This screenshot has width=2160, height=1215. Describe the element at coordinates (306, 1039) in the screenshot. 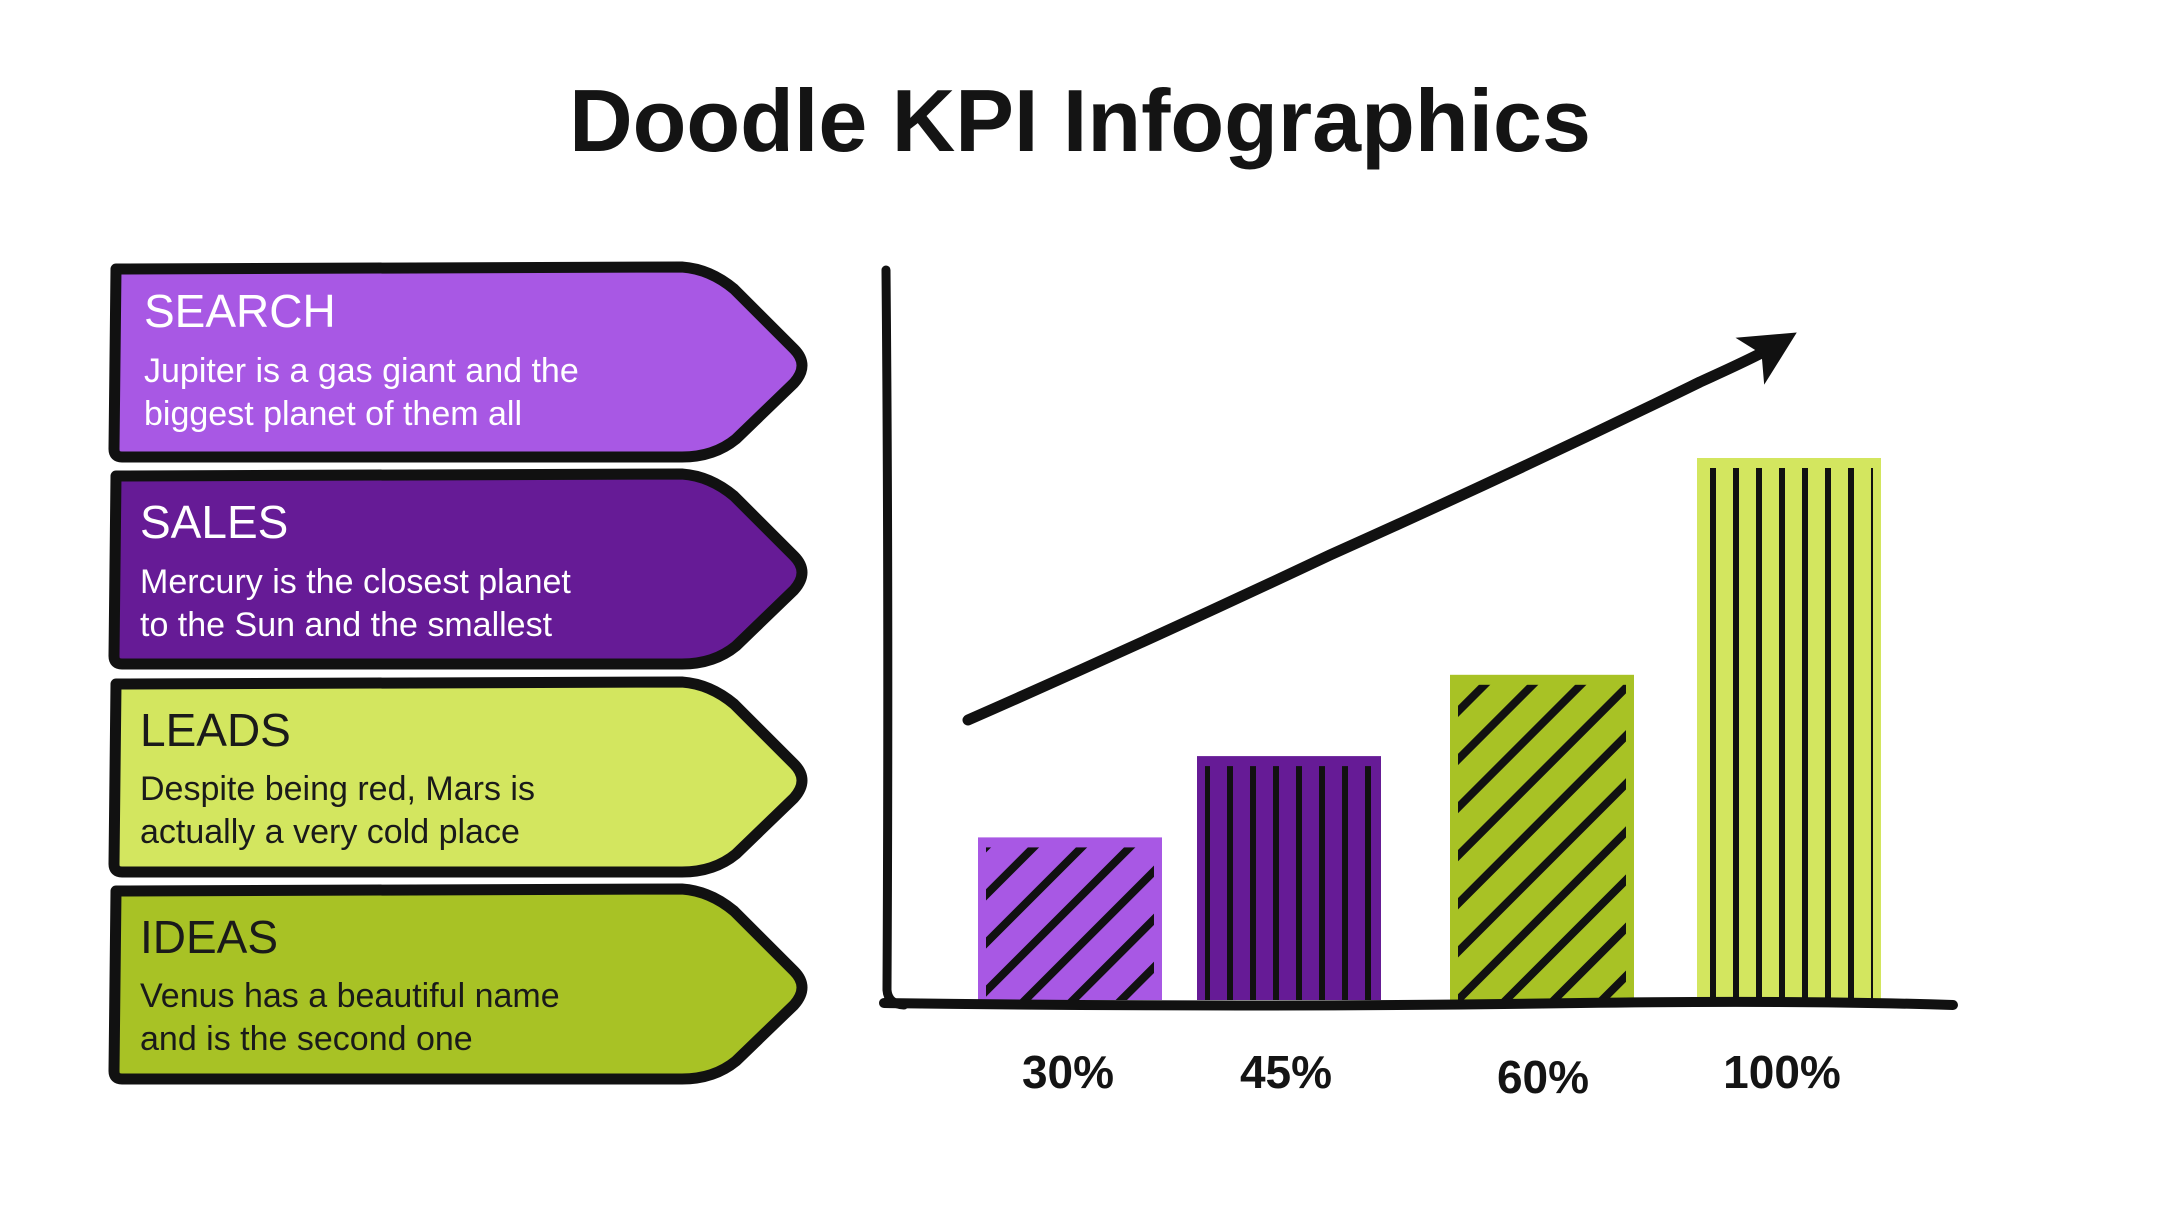

I see `card-text-line-2: and is the second one` at that location.